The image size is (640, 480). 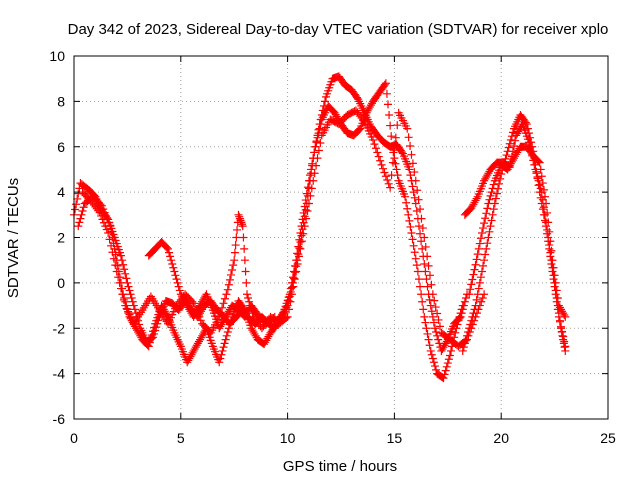 What do you see at coordinates (59, 419) in the screenshot?
I see `y-tick-label: -6` at bounding box center [59, 419].